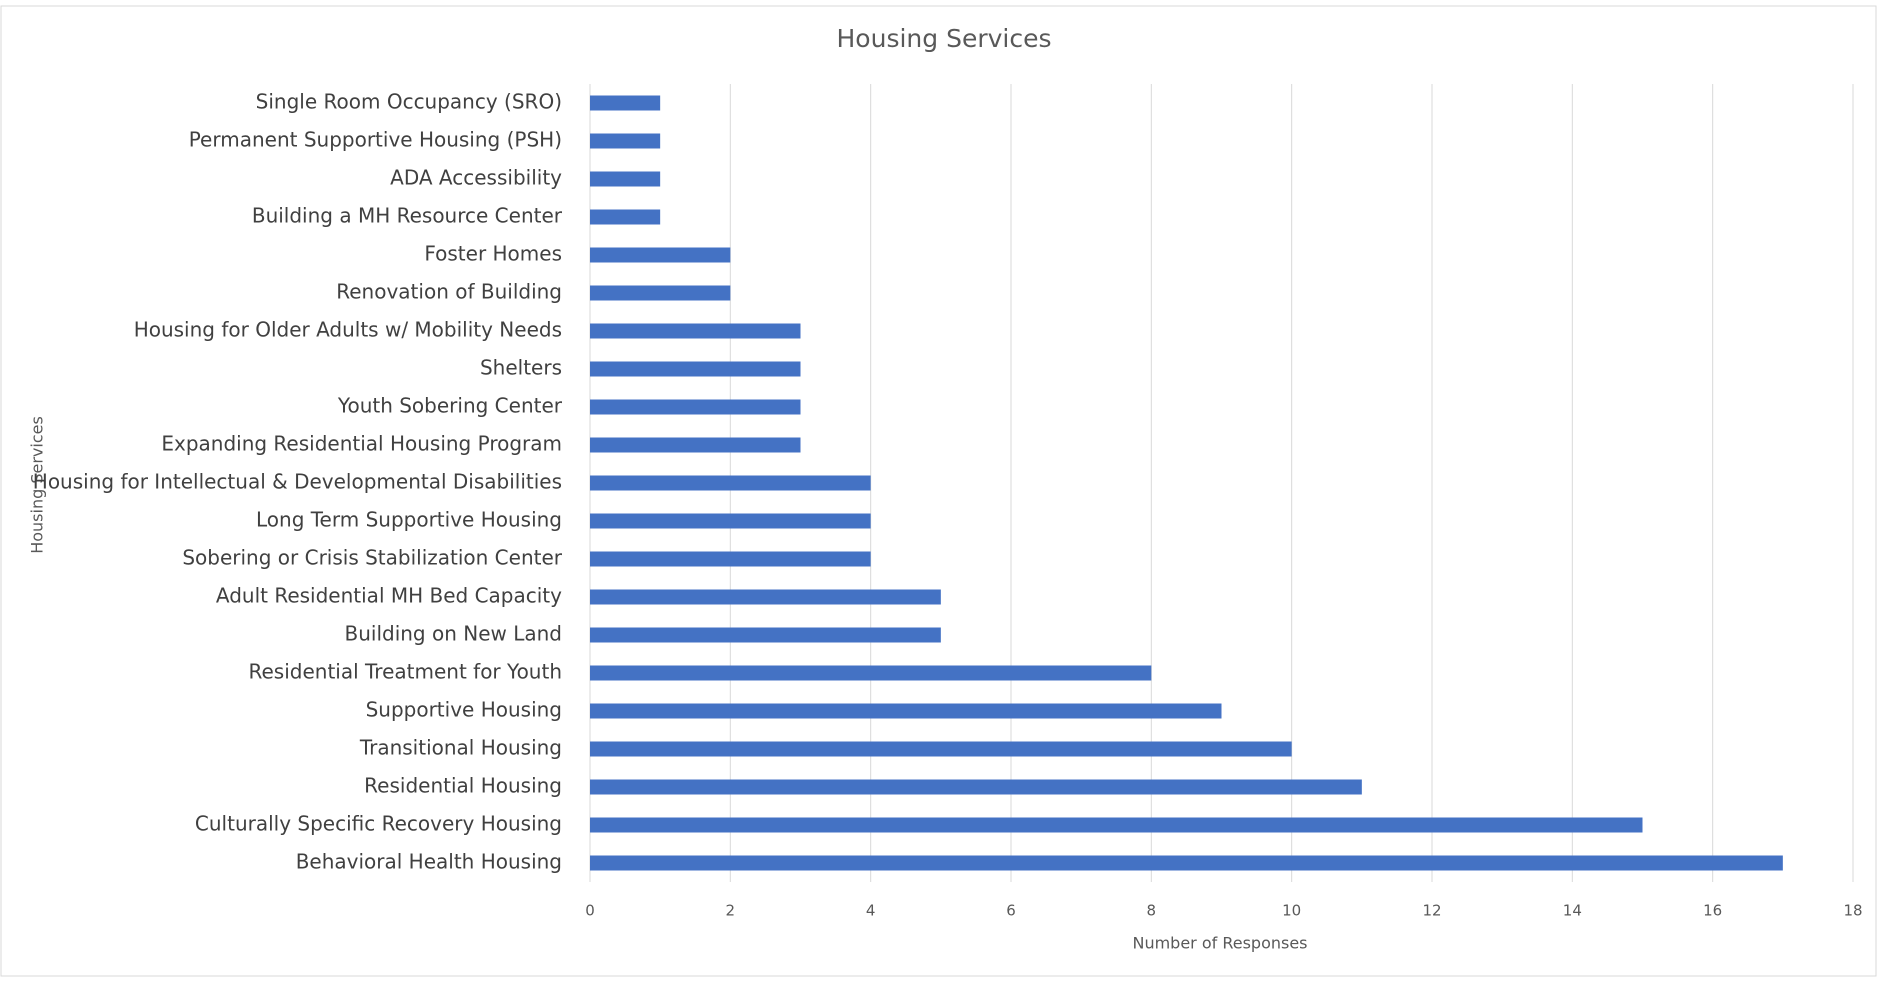 This screenshot has height=982, width=1877. Describe the element at coordinates (378, 824) in the screenshot. I see `y-tick-label: Culturally Specific Recovery Housing` at that location.